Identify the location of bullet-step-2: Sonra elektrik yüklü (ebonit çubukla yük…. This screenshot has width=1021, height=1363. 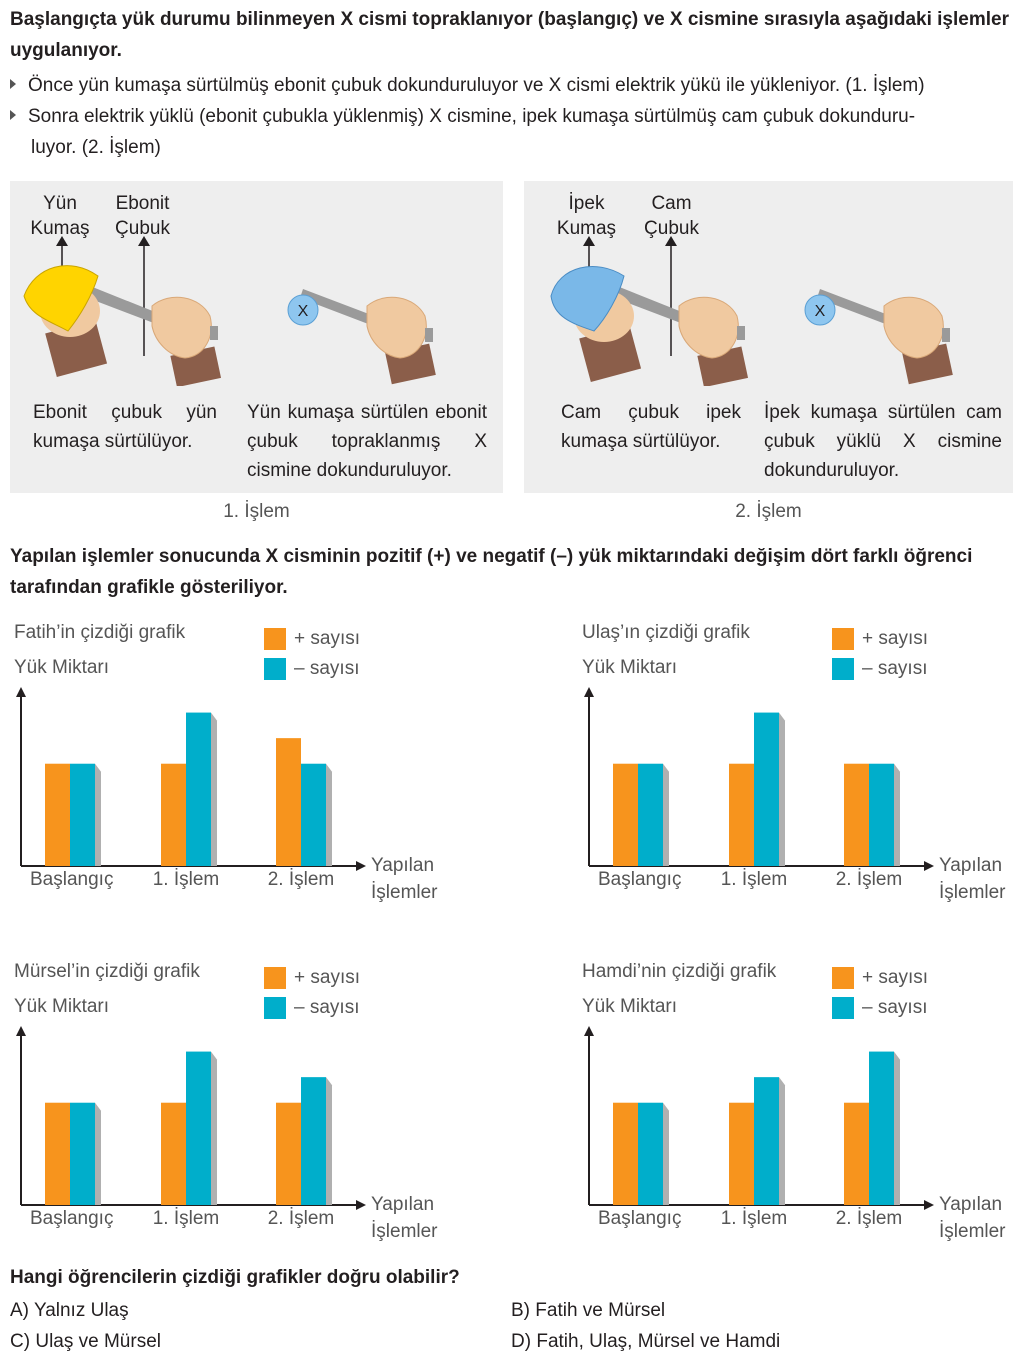
(512, 132).